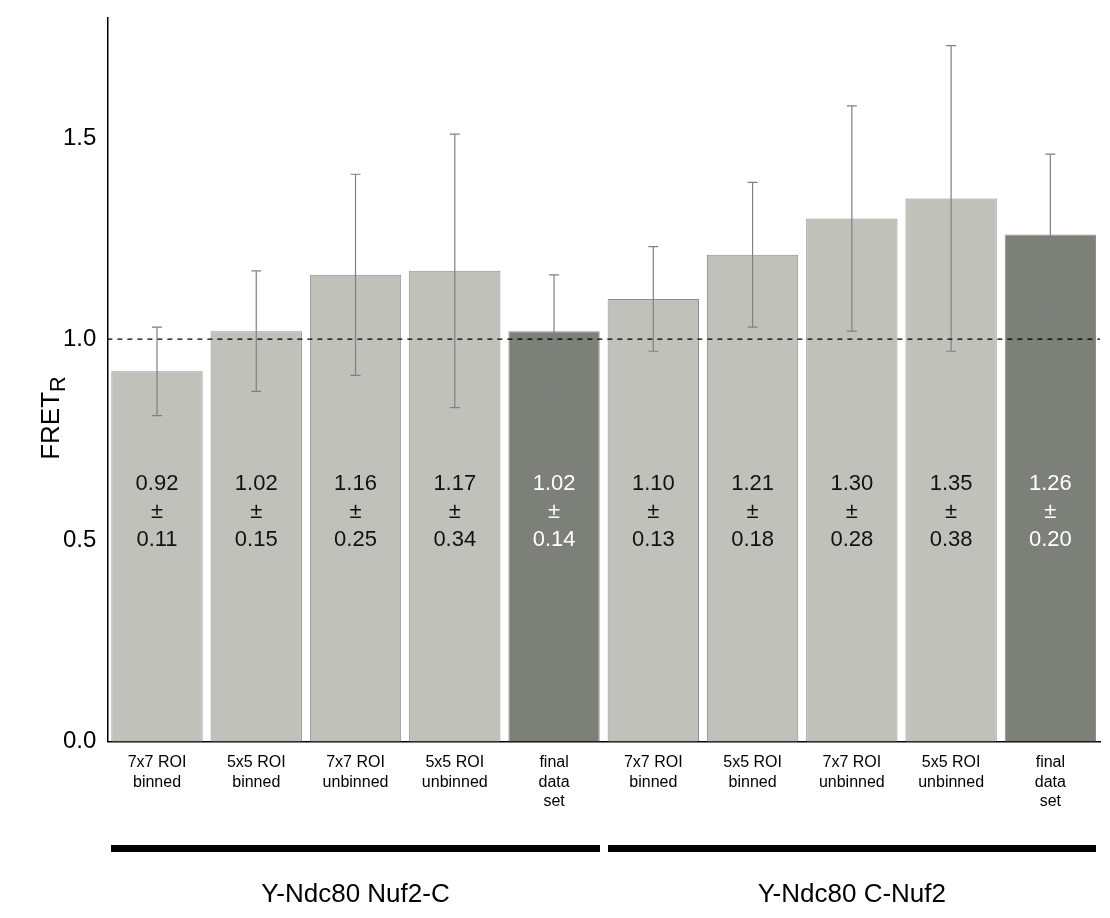 The image size is (1110, 918). Describe the element at coordinates (79, 538) in the screenshot. I see `y-tick-label: 0.5` at that location.